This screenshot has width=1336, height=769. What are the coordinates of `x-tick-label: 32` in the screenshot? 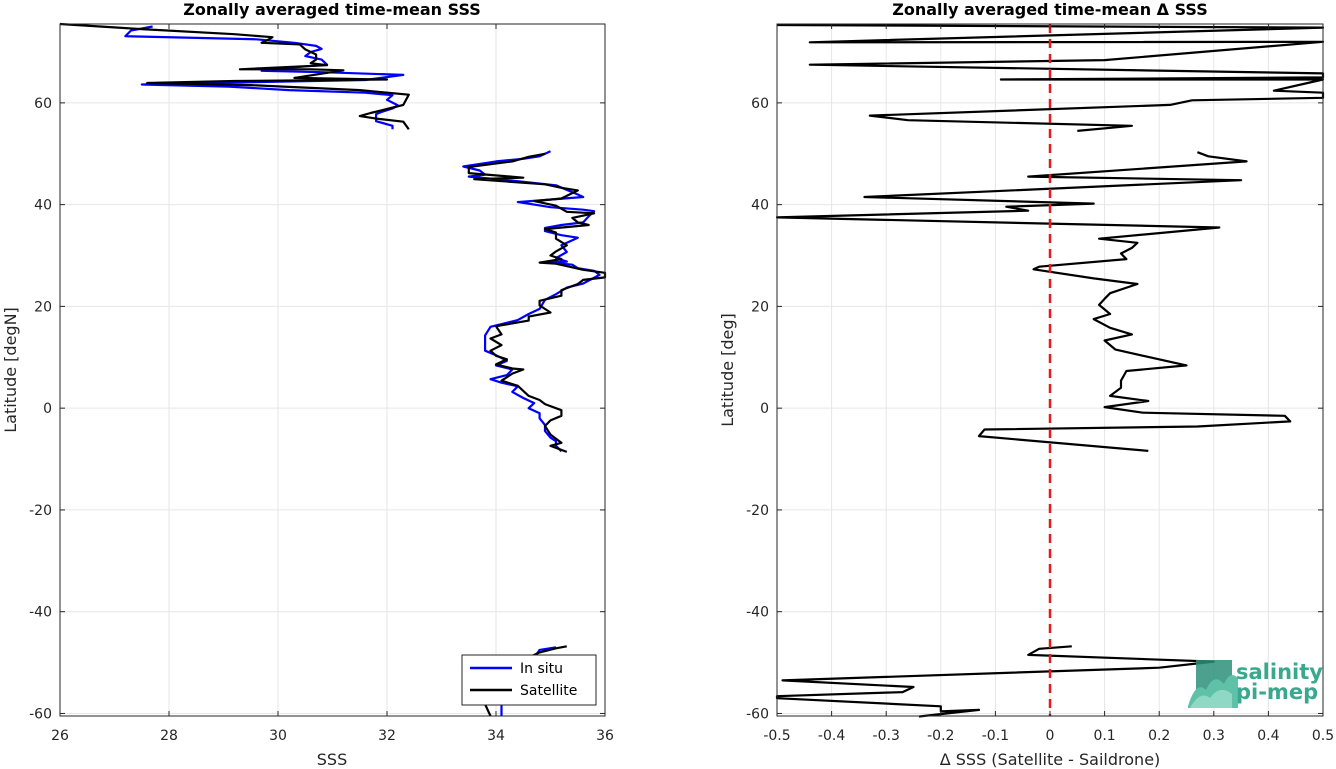 It's located at (387, 736).